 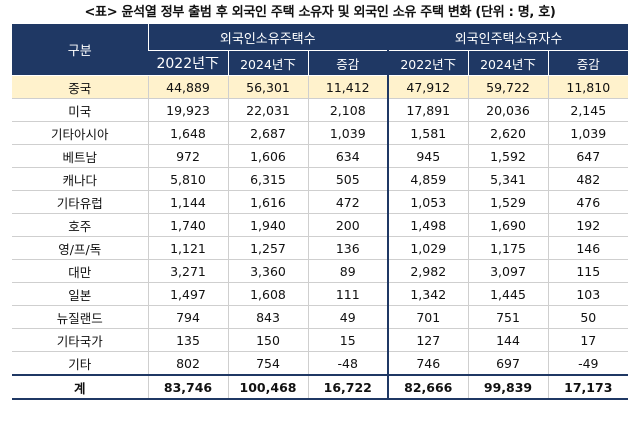 What do you see at coordinates (428, 294) in the screenshot?
I see `cell-value: 1,342` at bounding box center [428, 294].